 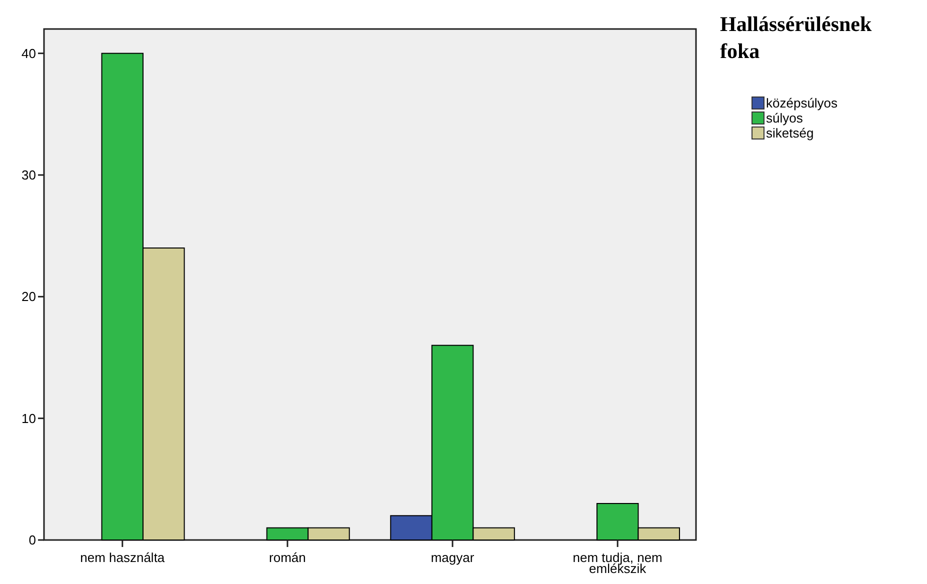 I want to click on y-tick-label: 20, so click(x=29, y=296).